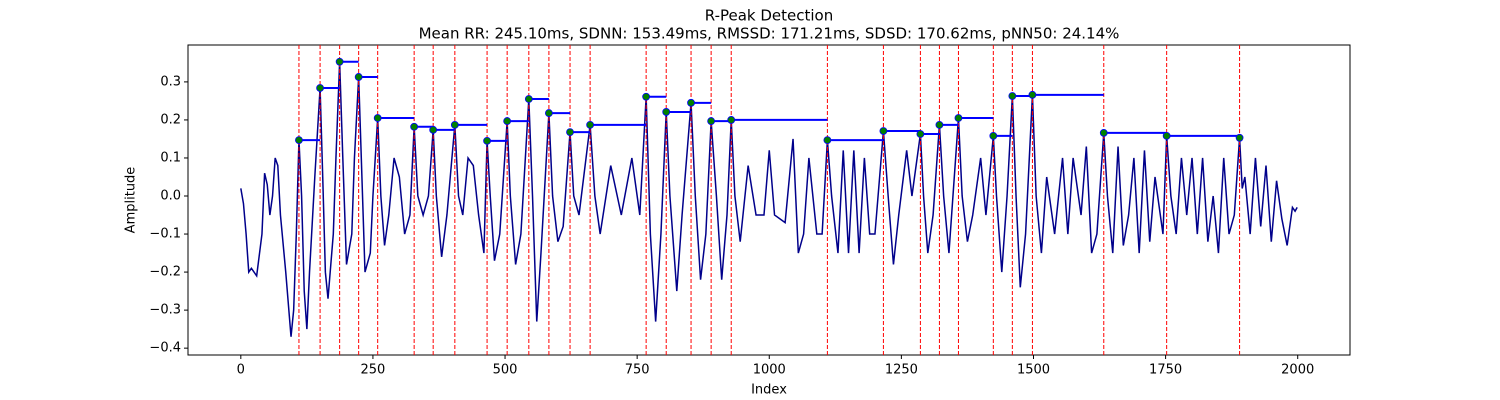  What do you see at coordinates (170, 119) in the screenshot?
I see `y-tick-label: 0.2` at bounding box center [170, 119].